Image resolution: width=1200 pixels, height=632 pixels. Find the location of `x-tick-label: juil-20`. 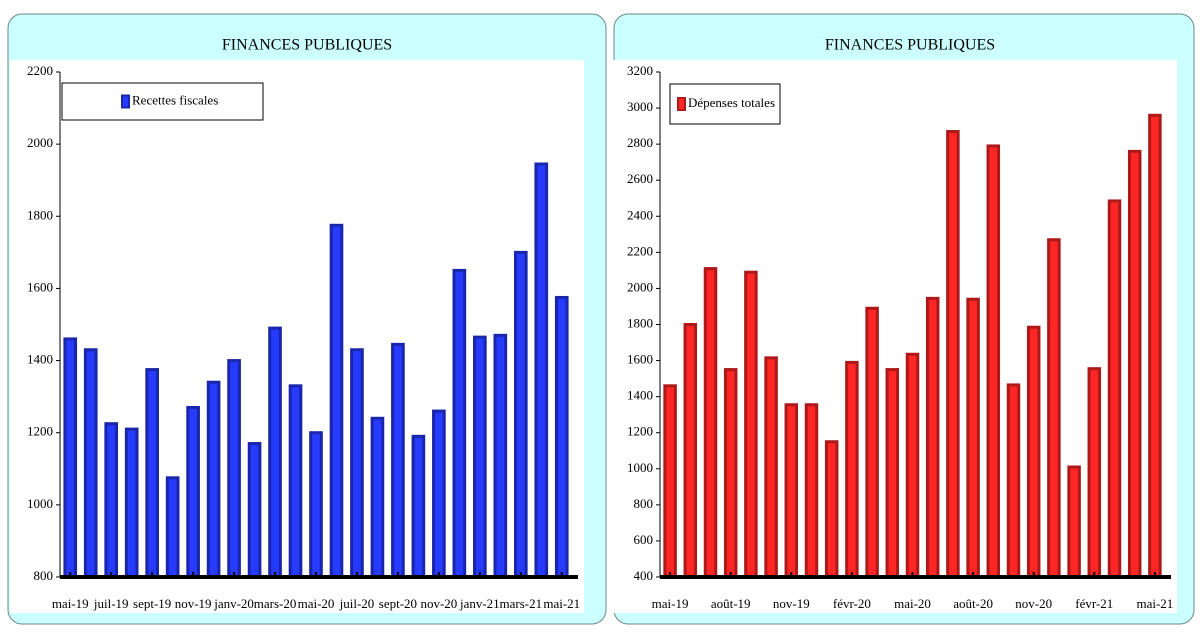

x-tick-label: juil-20 is located at coordinates (357, 603).